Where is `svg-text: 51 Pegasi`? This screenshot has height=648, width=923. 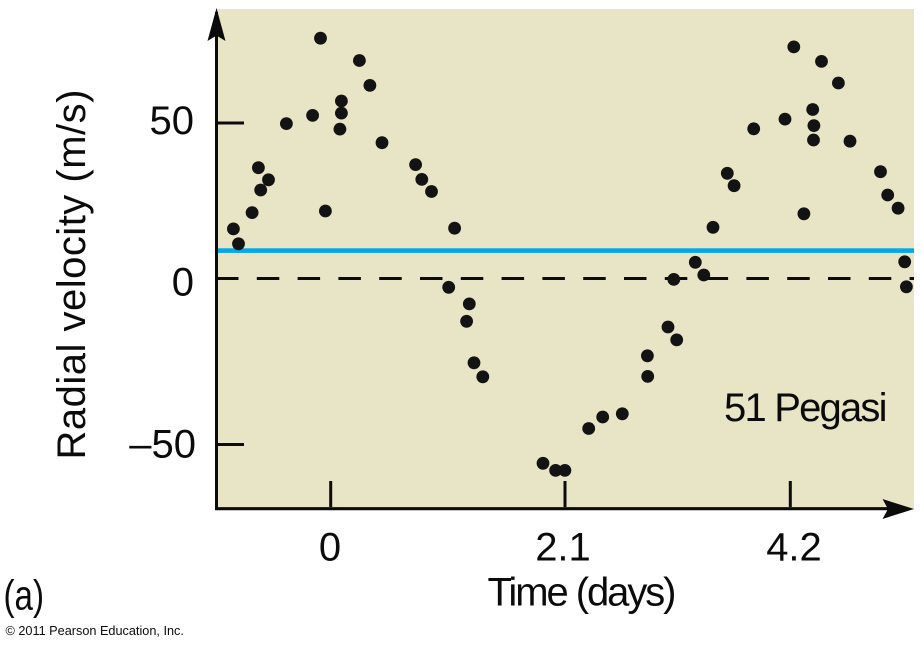 svg-text: 51 Pegasi is located at coordinates (806, 408).